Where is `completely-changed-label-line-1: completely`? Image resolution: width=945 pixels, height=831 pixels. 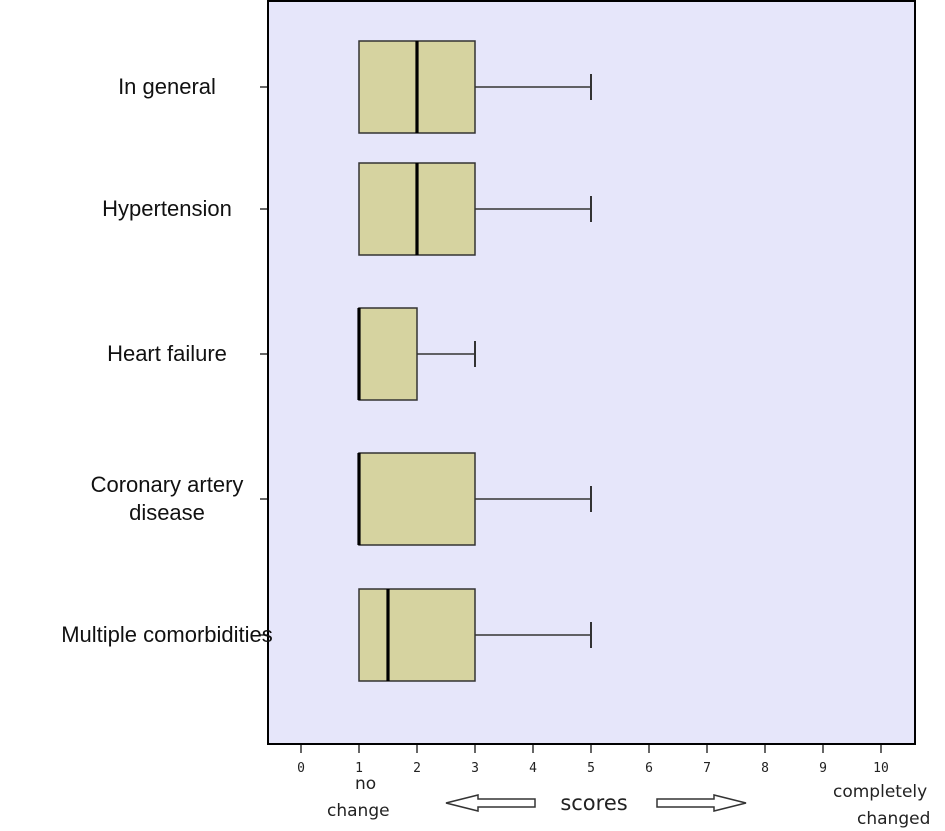
completely-changed-label-line-1: completely is located at coordinates (880, 792).